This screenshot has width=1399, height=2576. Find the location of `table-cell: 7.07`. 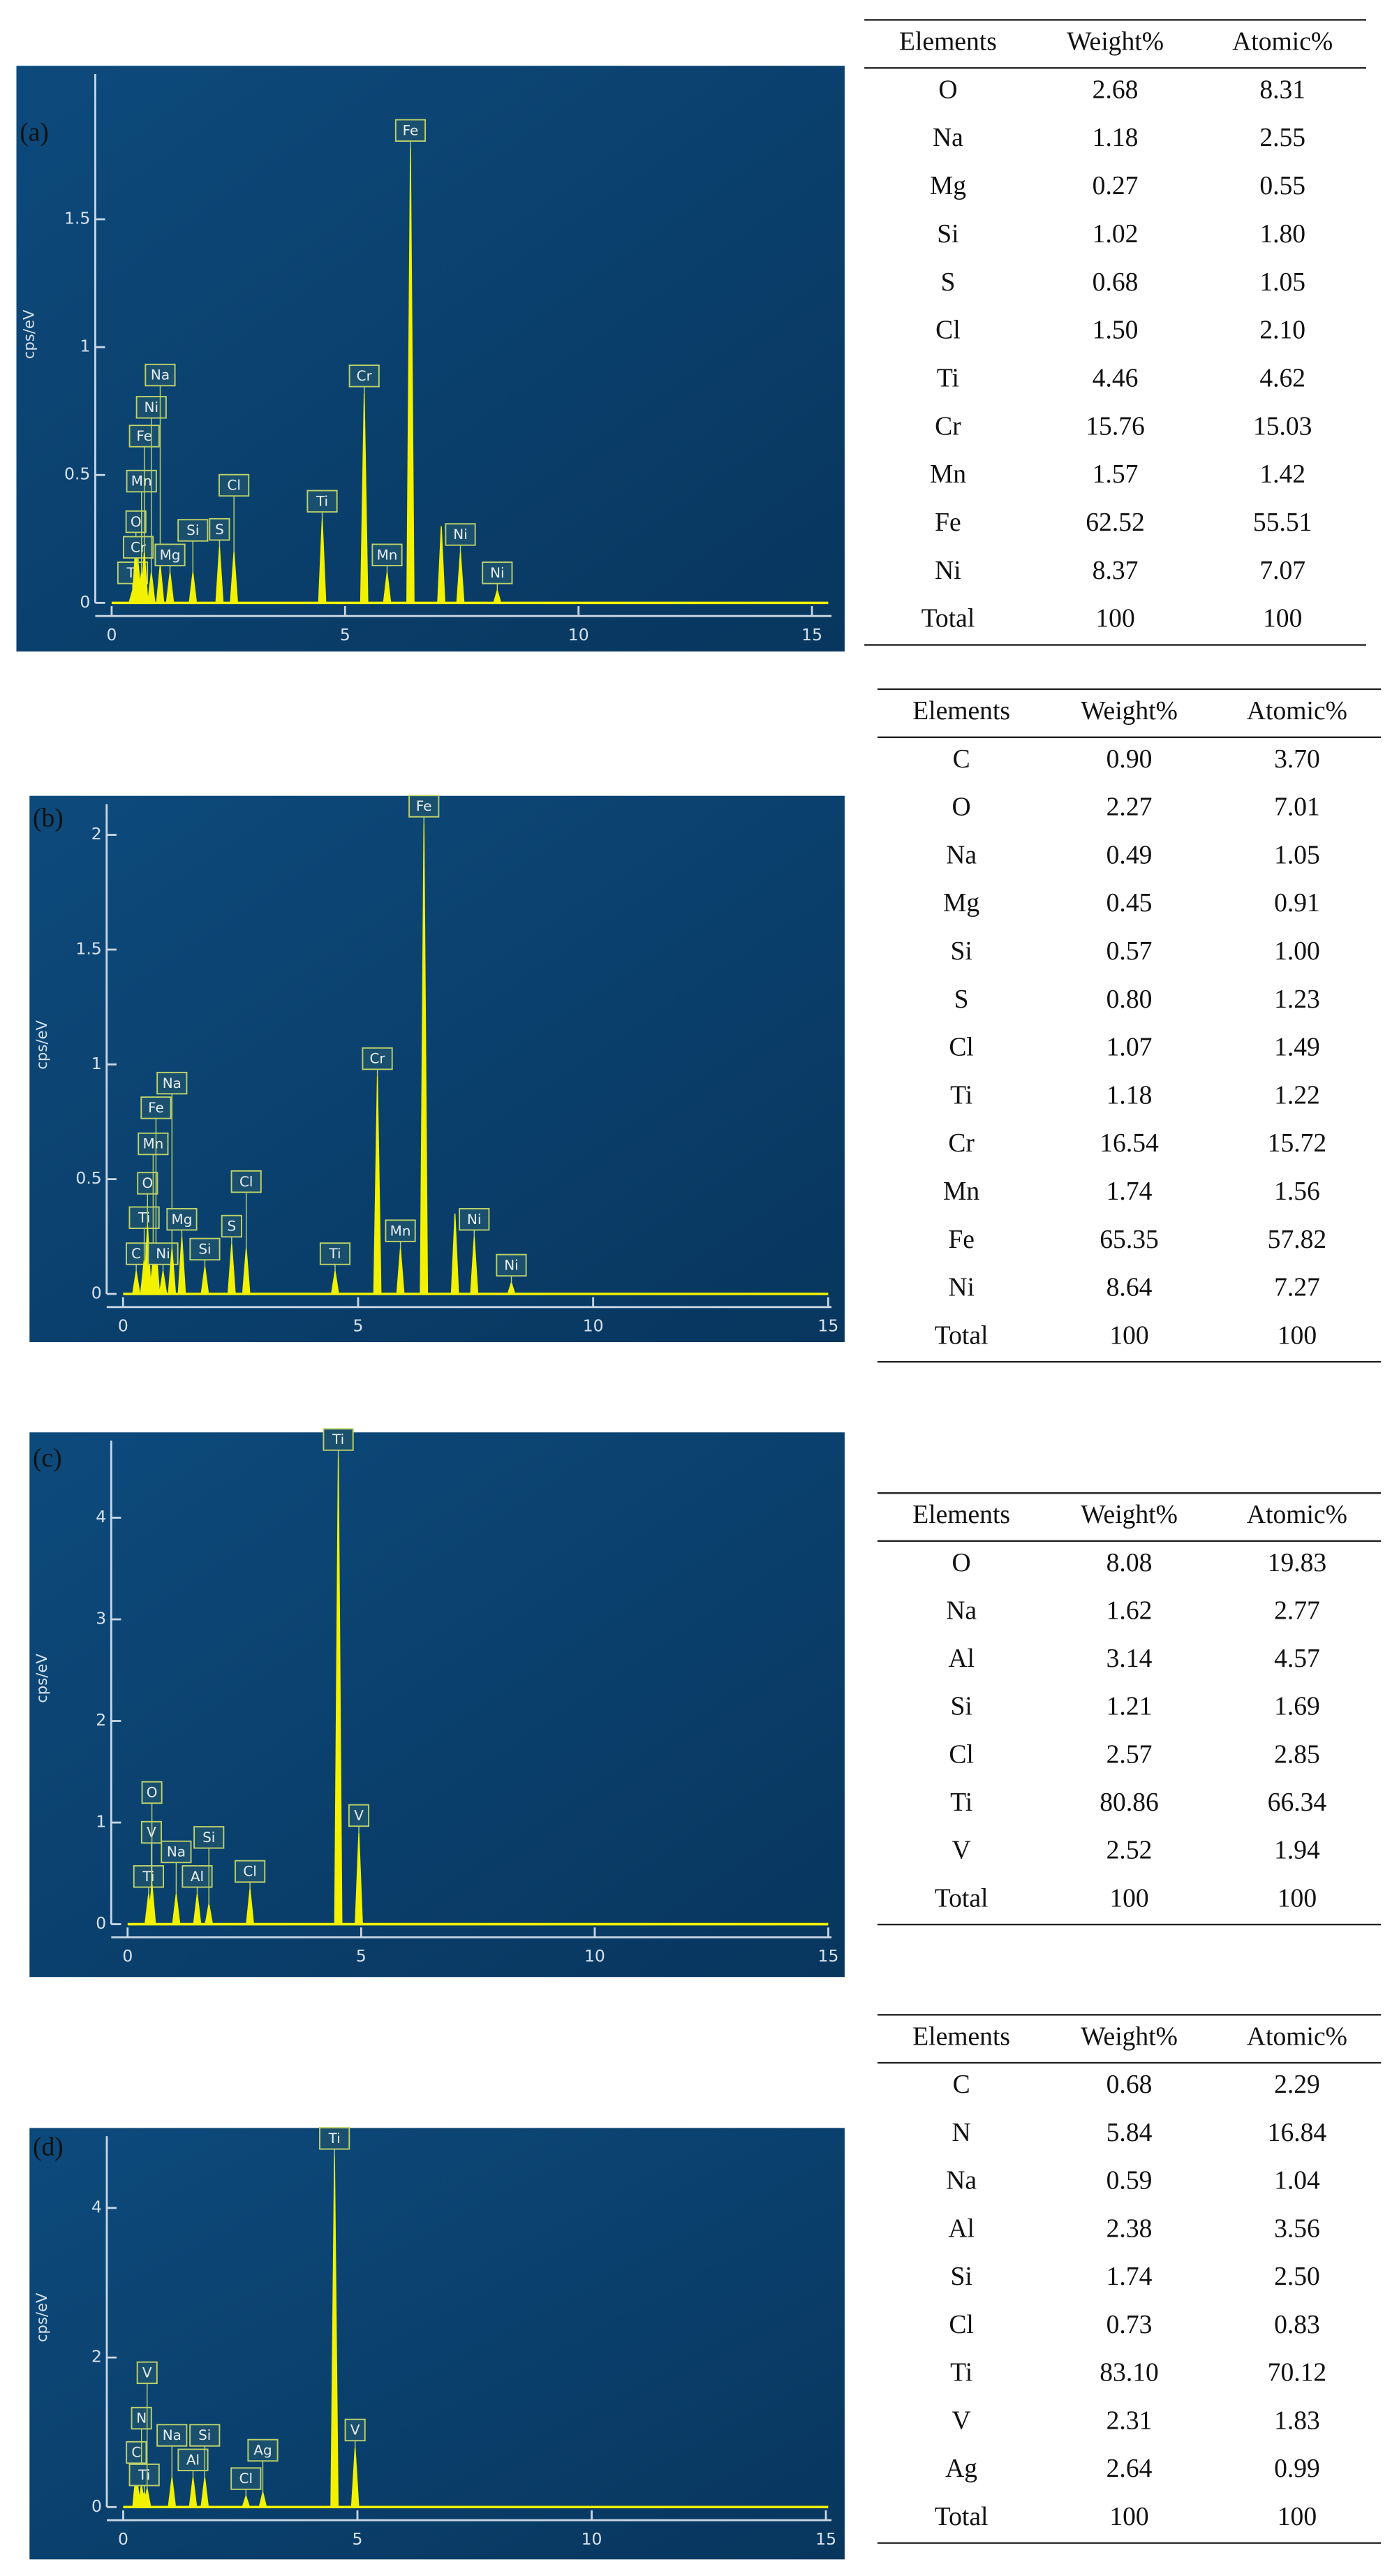

table-cell: 7.07 is located at coordinates (1282, 571).